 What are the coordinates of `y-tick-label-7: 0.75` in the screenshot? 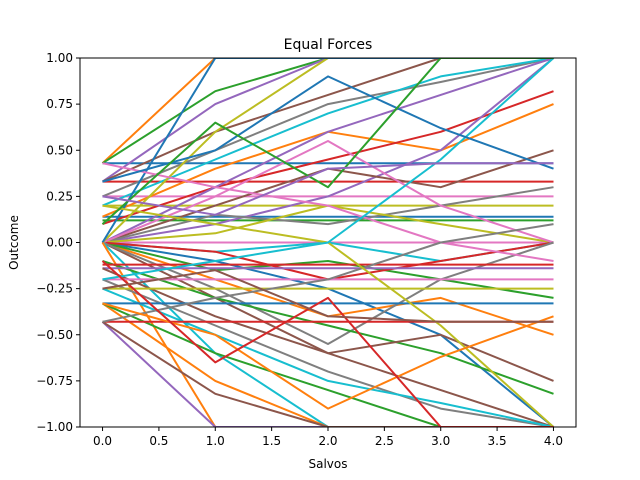 It's located at (59, 104).